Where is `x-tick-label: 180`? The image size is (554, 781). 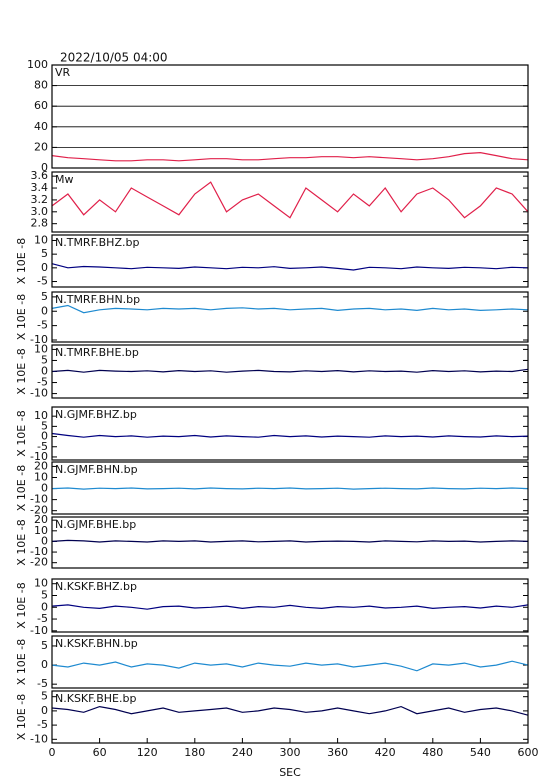 x-tick-label: 180 is located at coordinates (194, 752).